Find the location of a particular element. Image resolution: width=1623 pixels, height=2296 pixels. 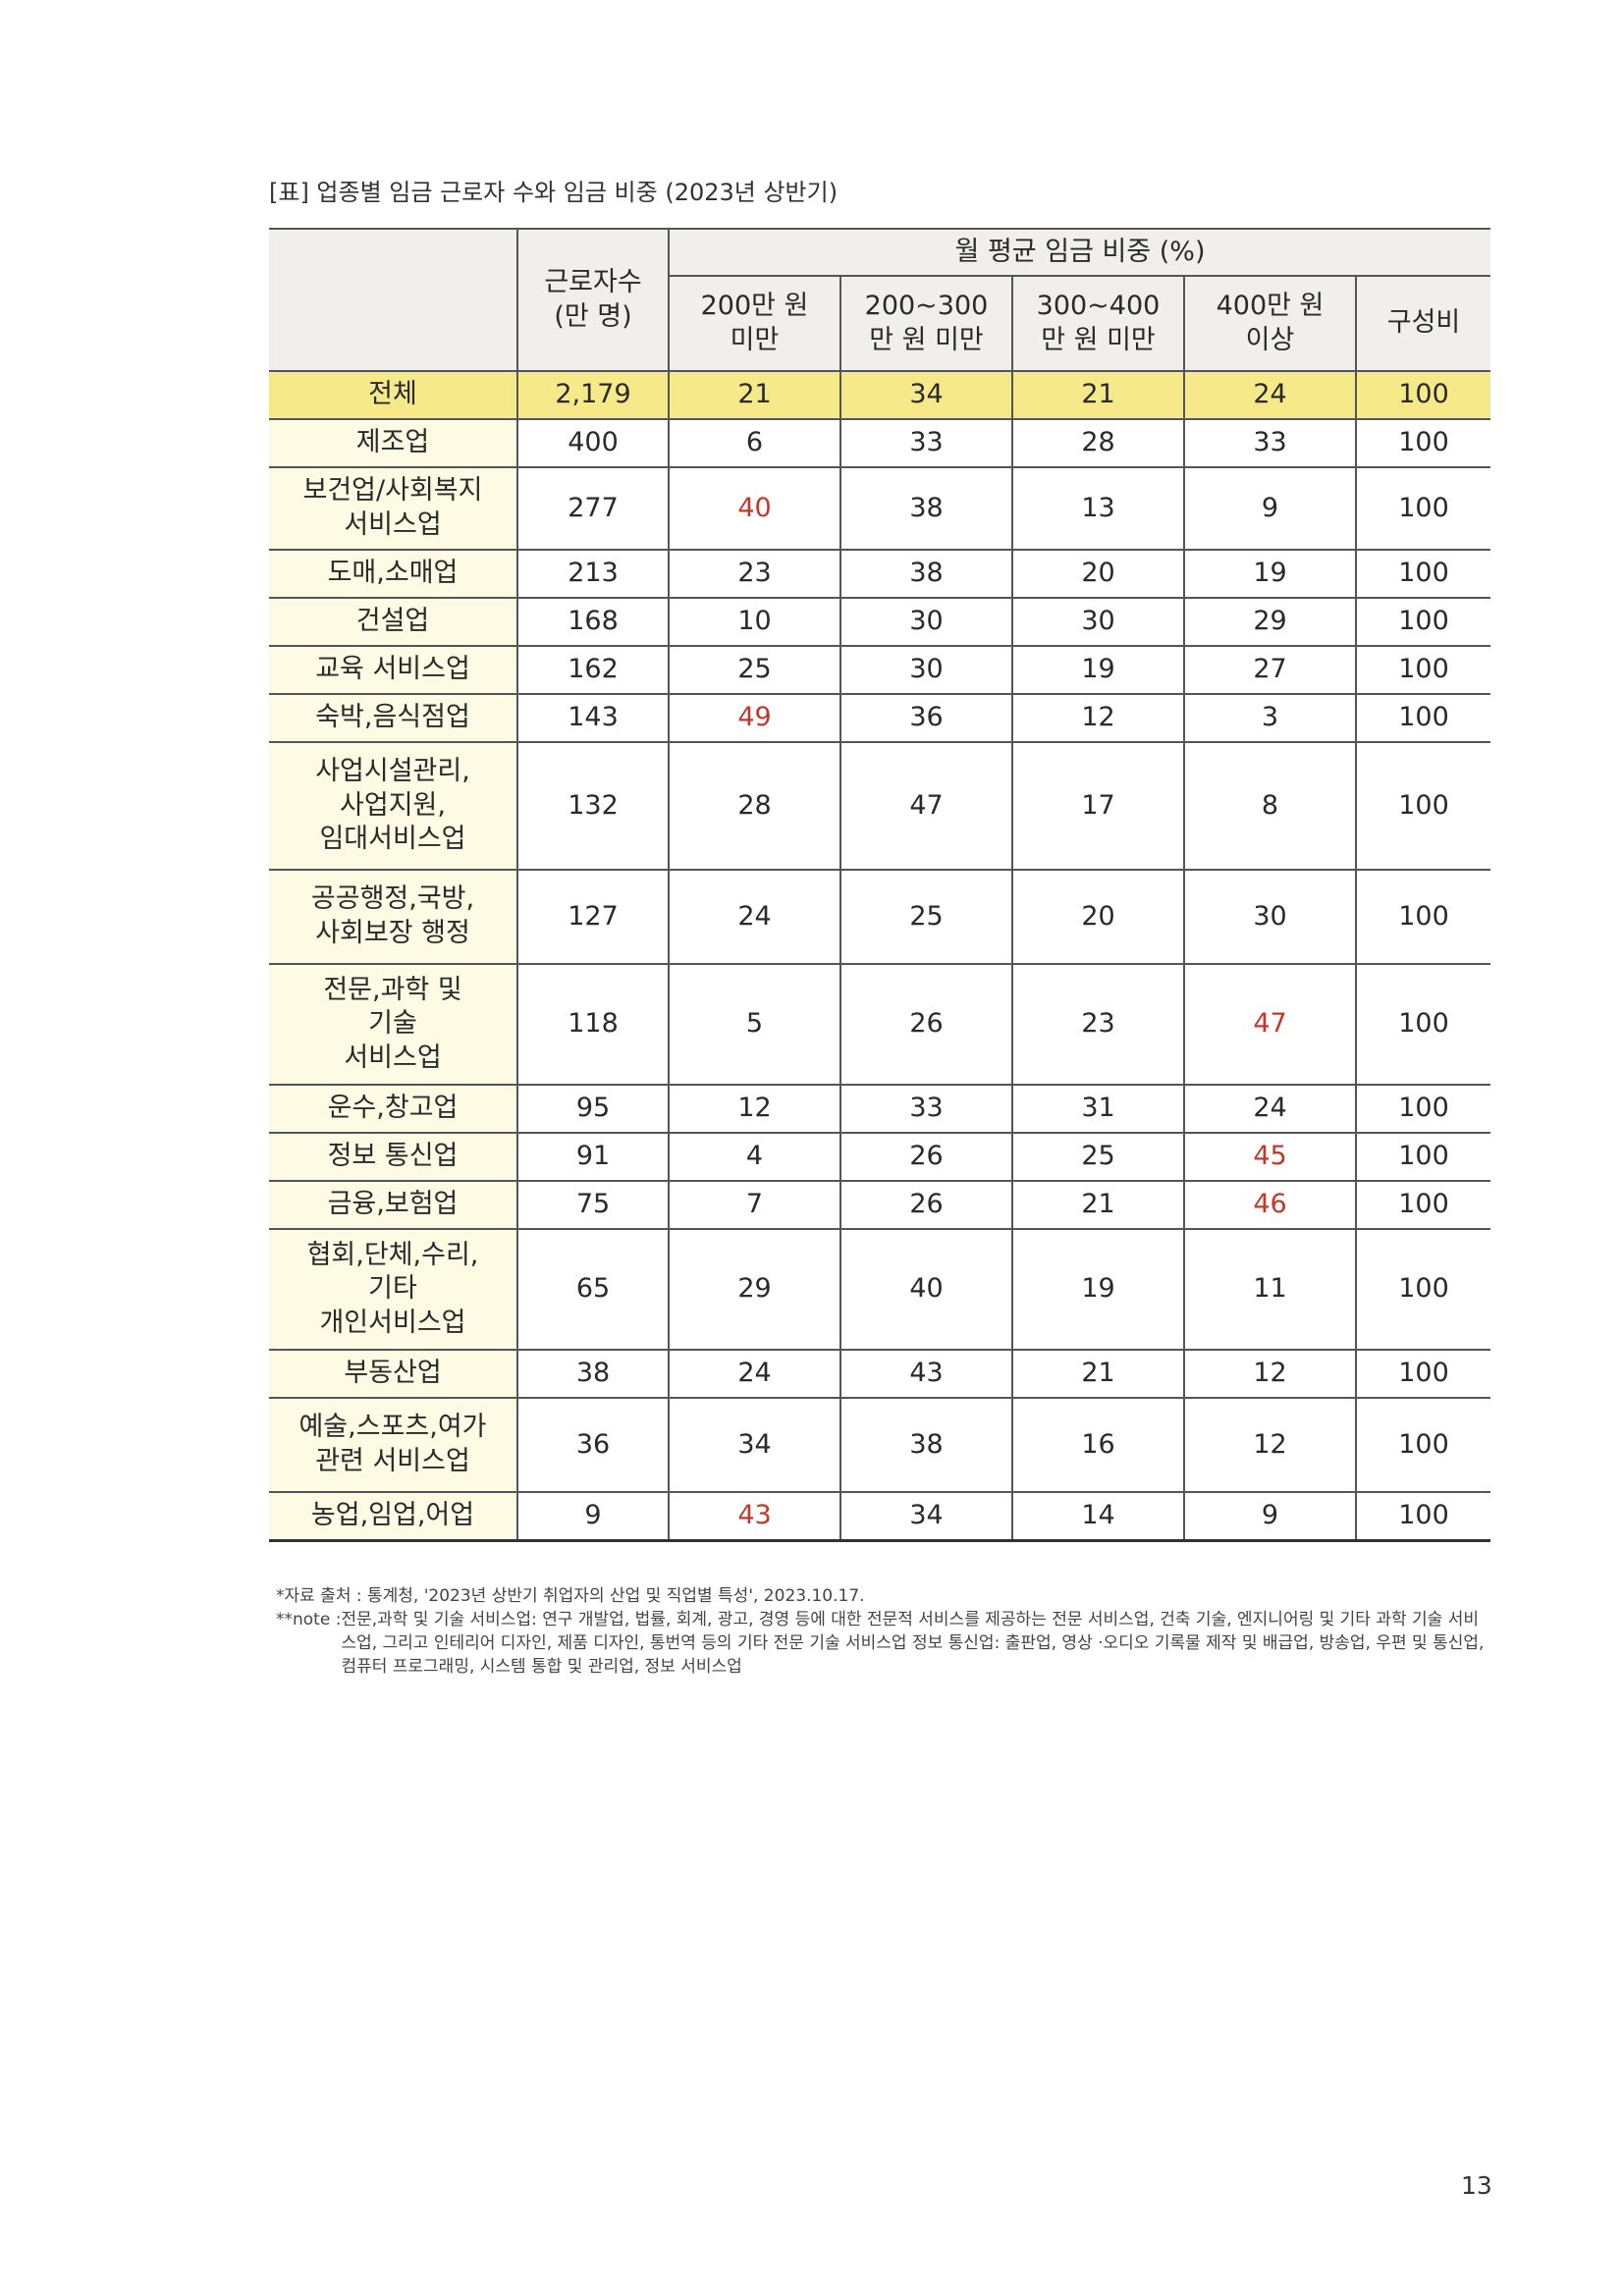

industry-cell: 전문,과학 및 기술 서비스업 is located at coordinates (394, 1025).